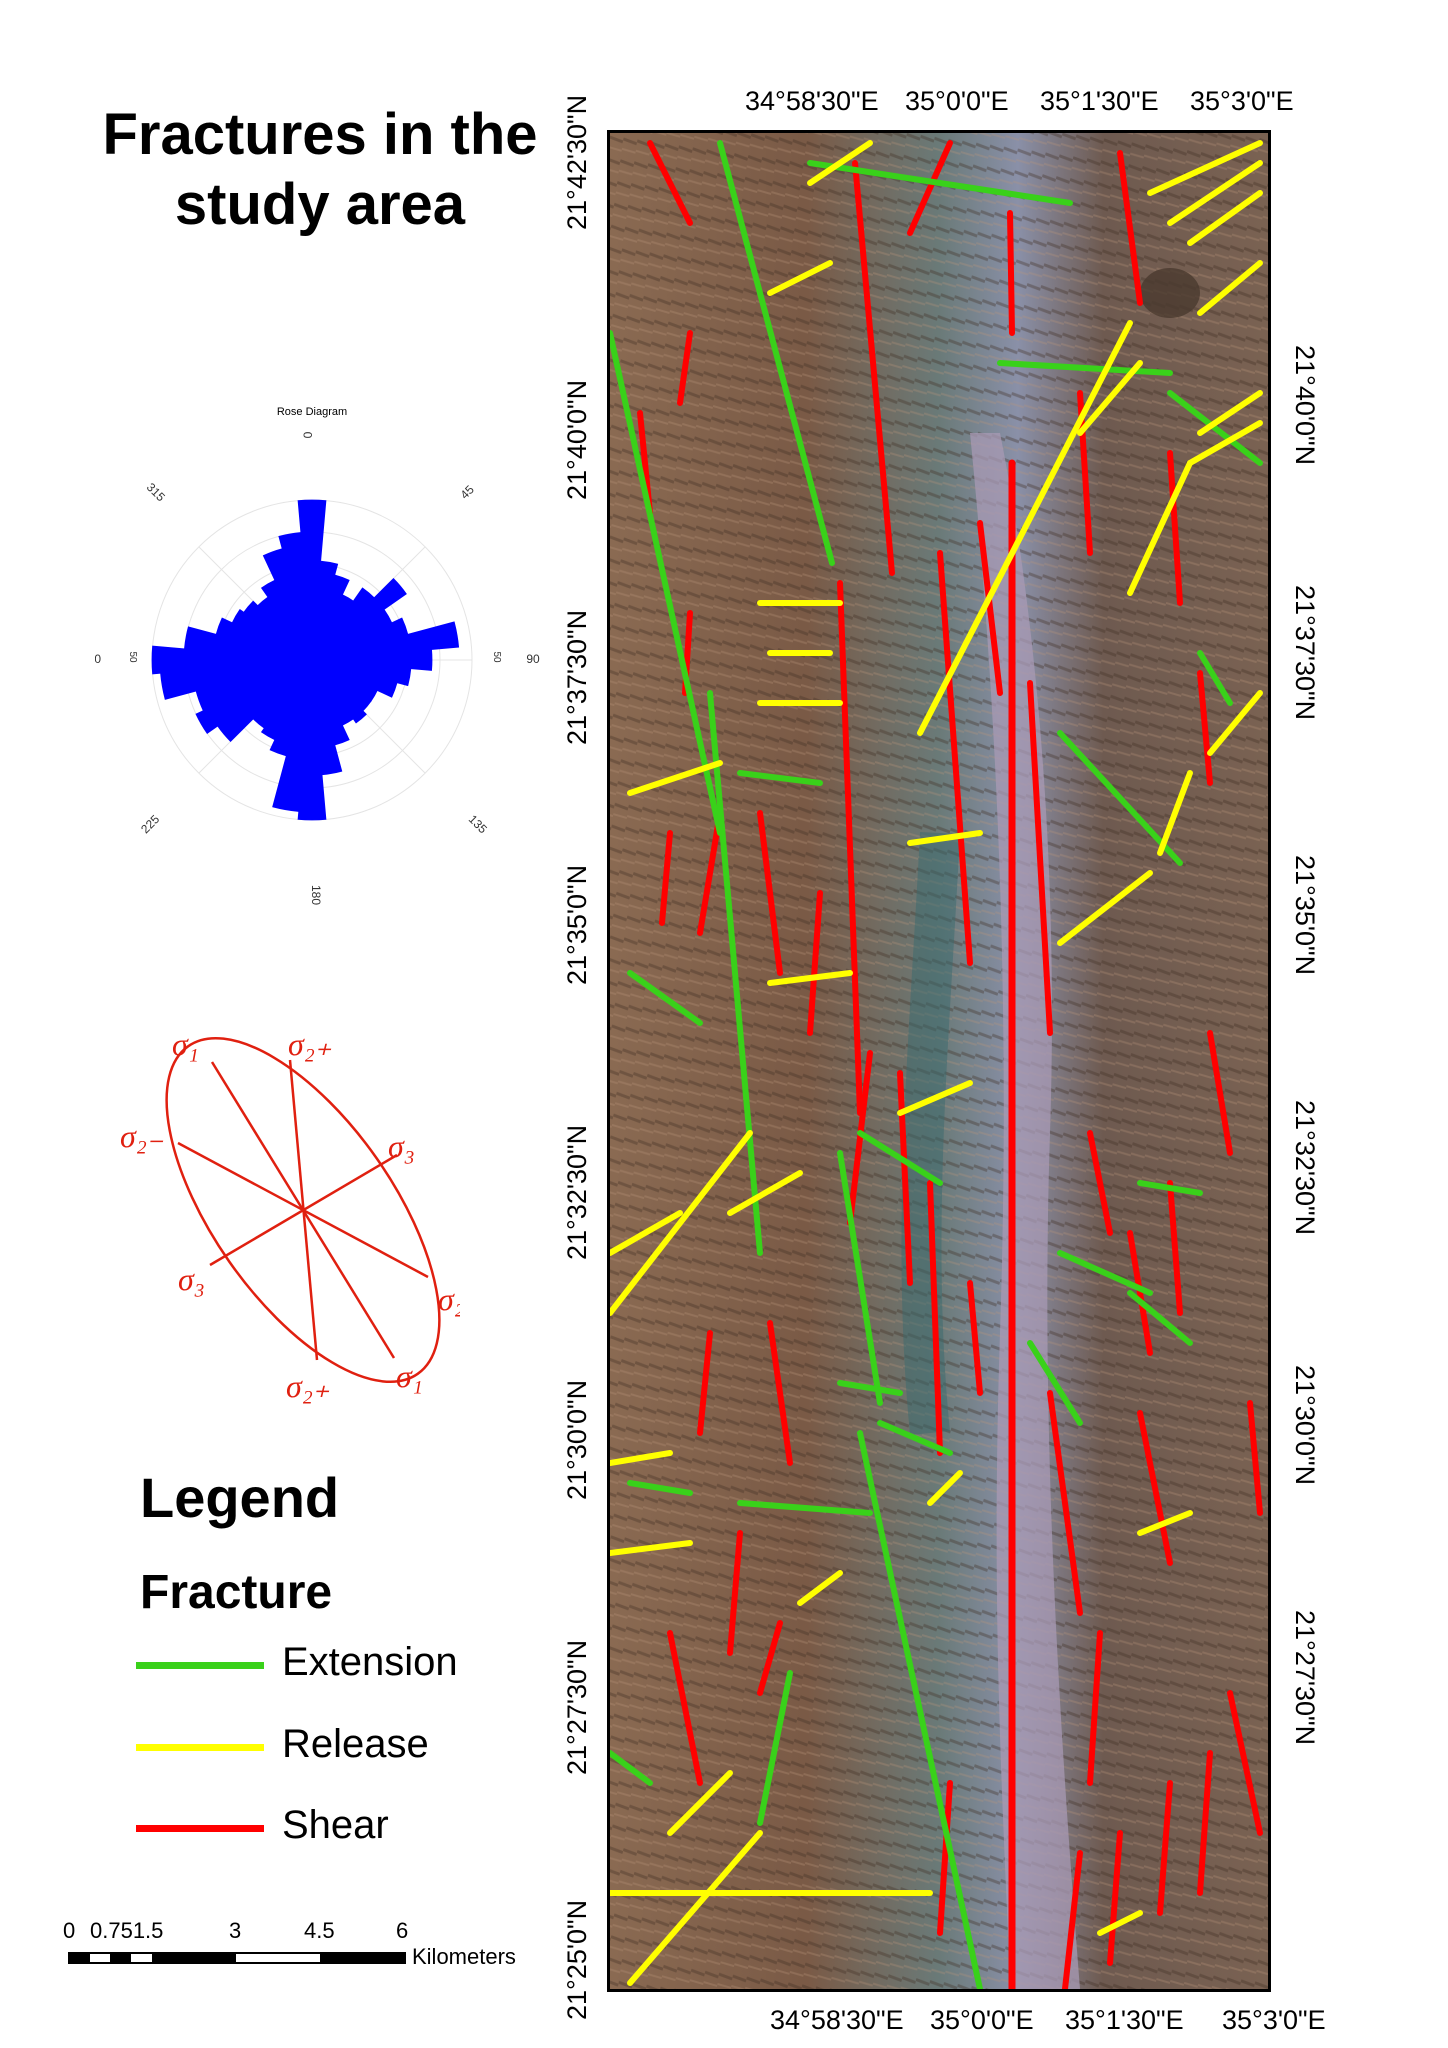 The image size is (1448, 2048). I want to click on rose-label-0: 0, so click(308, 434).